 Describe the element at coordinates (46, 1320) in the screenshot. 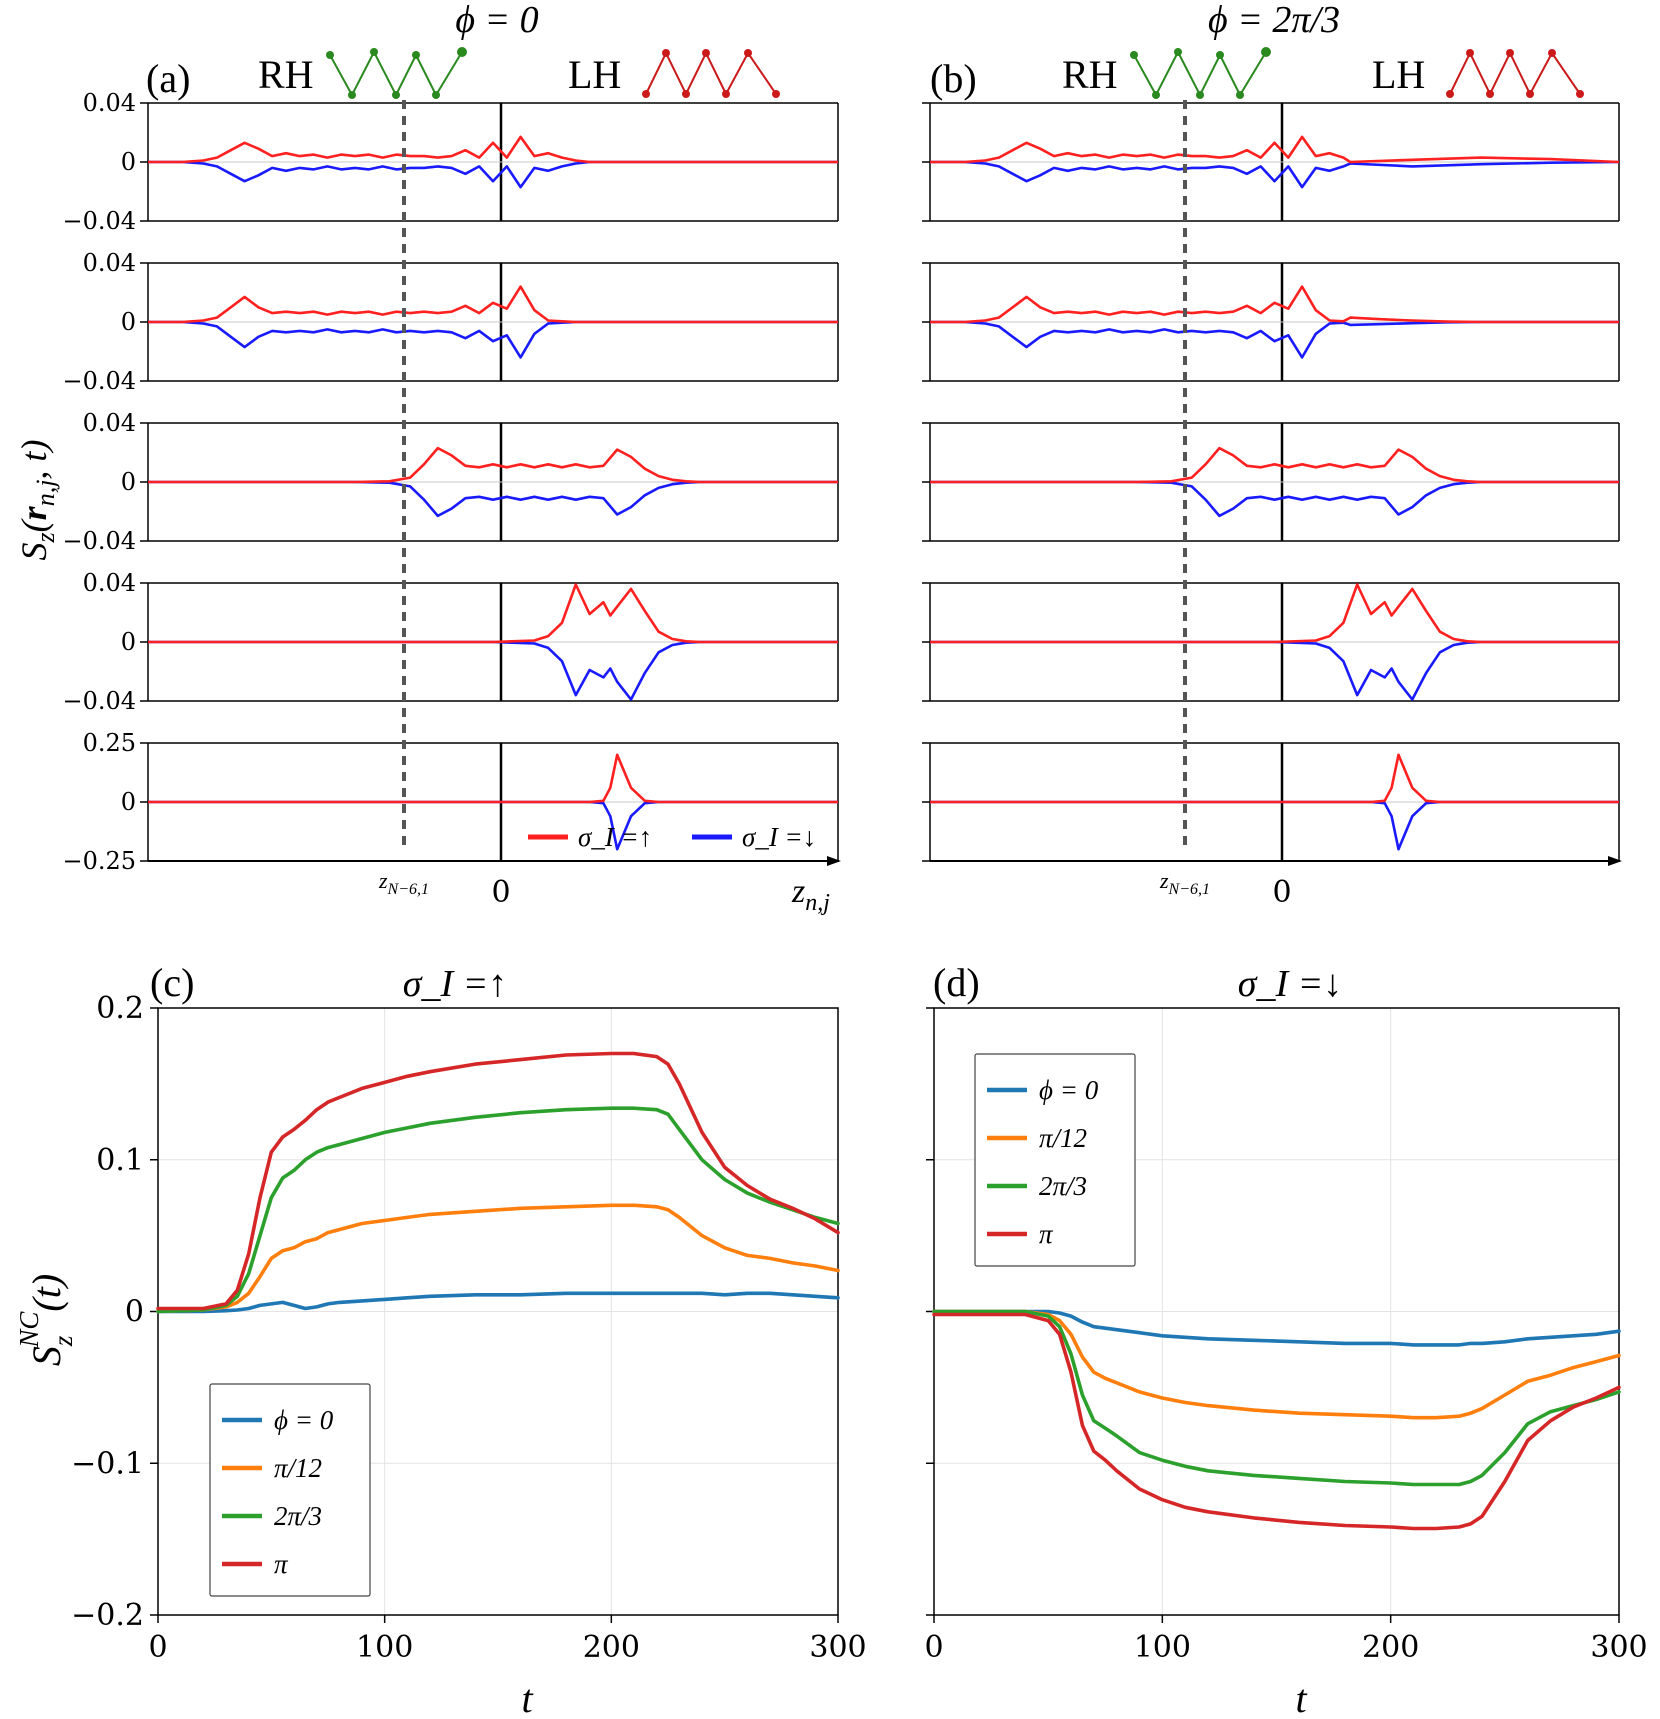

I see `panel-c-ylabel: SzNC(t)` at that location.